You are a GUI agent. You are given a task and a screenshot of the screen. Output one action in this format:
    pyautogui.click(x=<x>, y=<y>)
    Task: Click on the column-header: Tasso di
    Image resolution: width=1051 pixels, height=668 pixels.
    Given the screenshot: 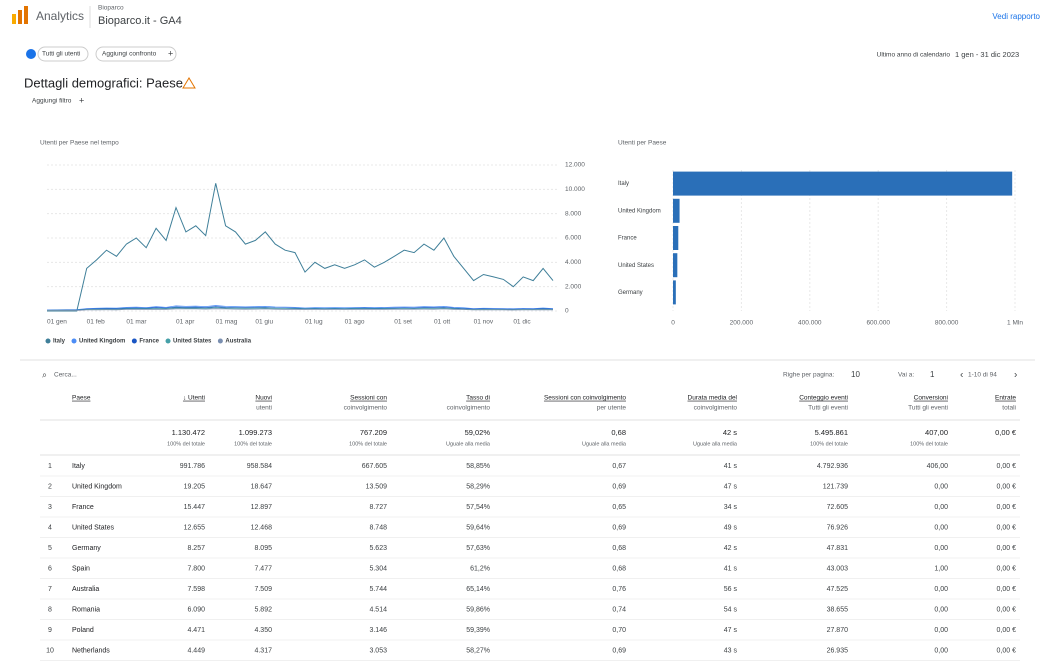 What is the action you would take?
    pyautogui.click(x=478, y=398)
    